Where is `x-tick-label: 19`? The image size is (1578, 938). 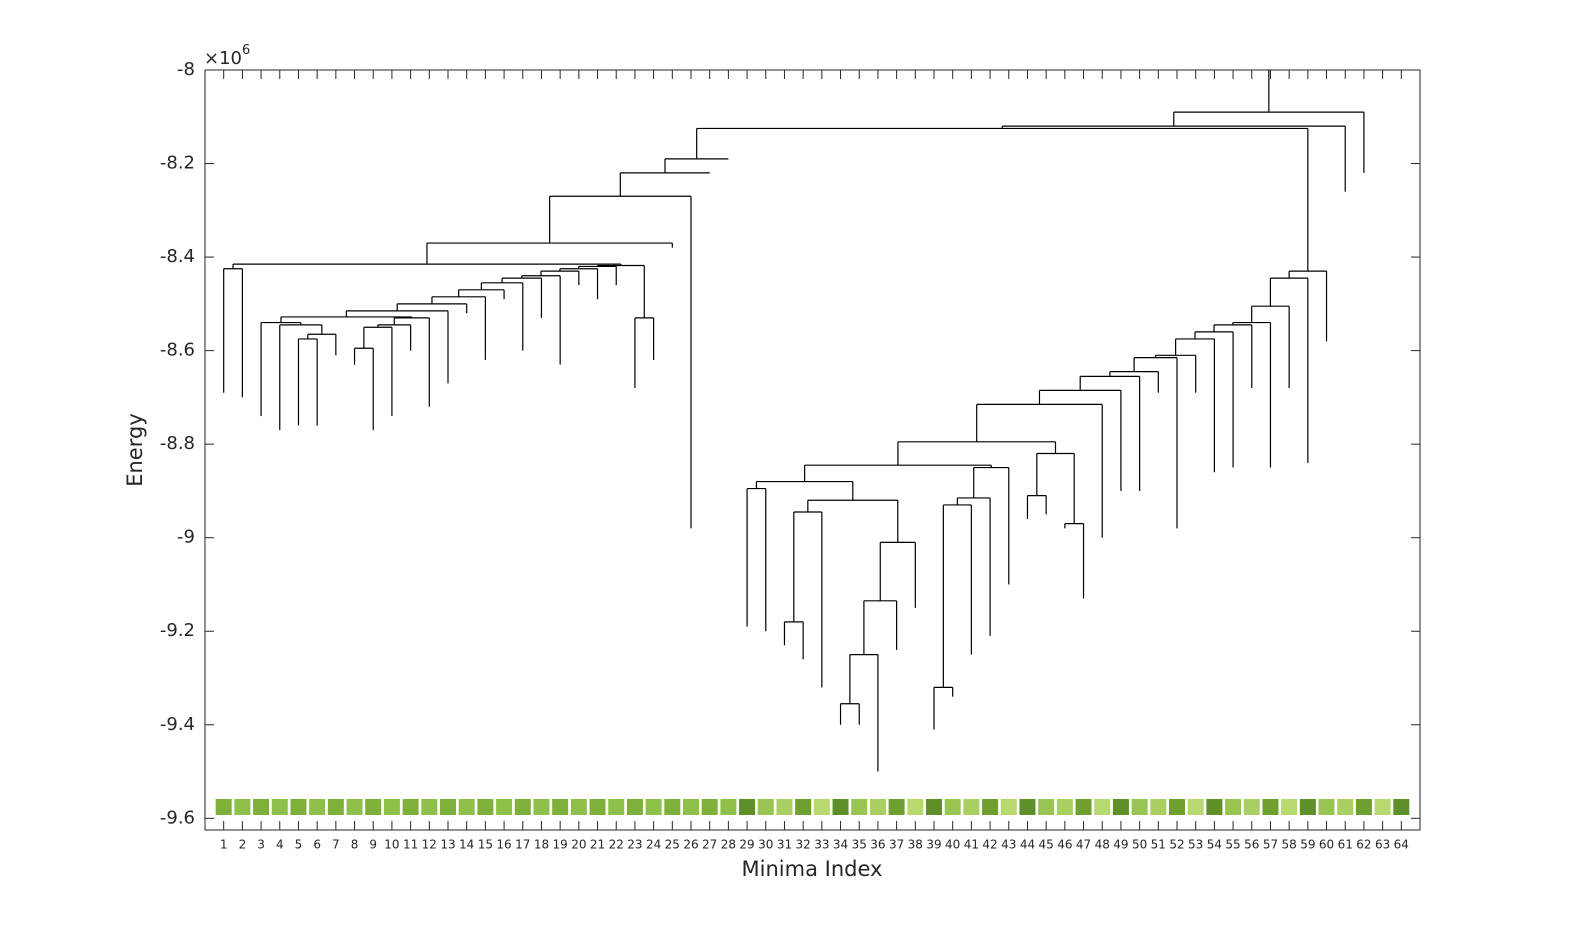 x-tick-label: 19 is located at coordinates (560, 845).